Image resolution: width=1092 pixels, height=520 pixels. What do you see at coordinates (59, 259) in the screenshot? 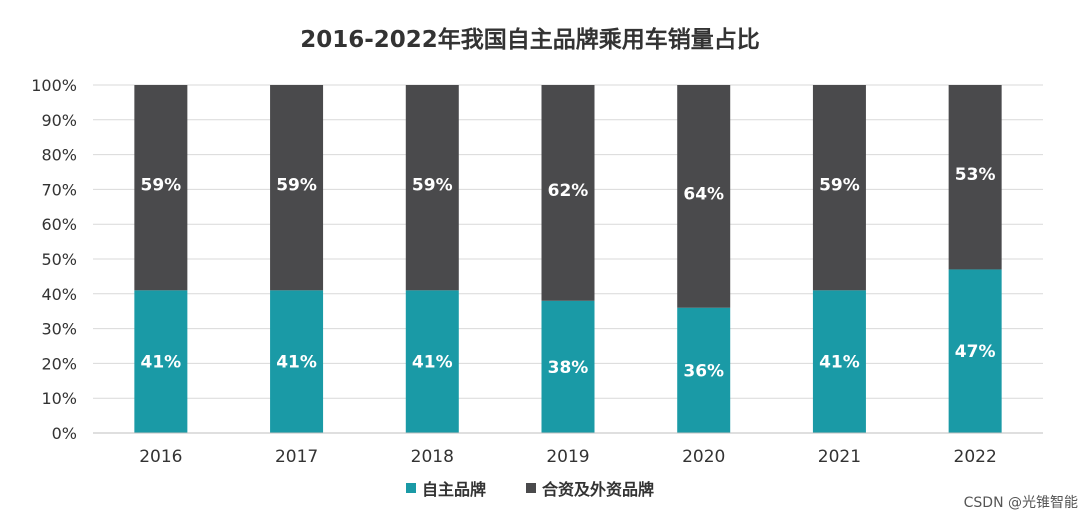
I see `y-tick-label: 50%` at bounding box center [59, 259].